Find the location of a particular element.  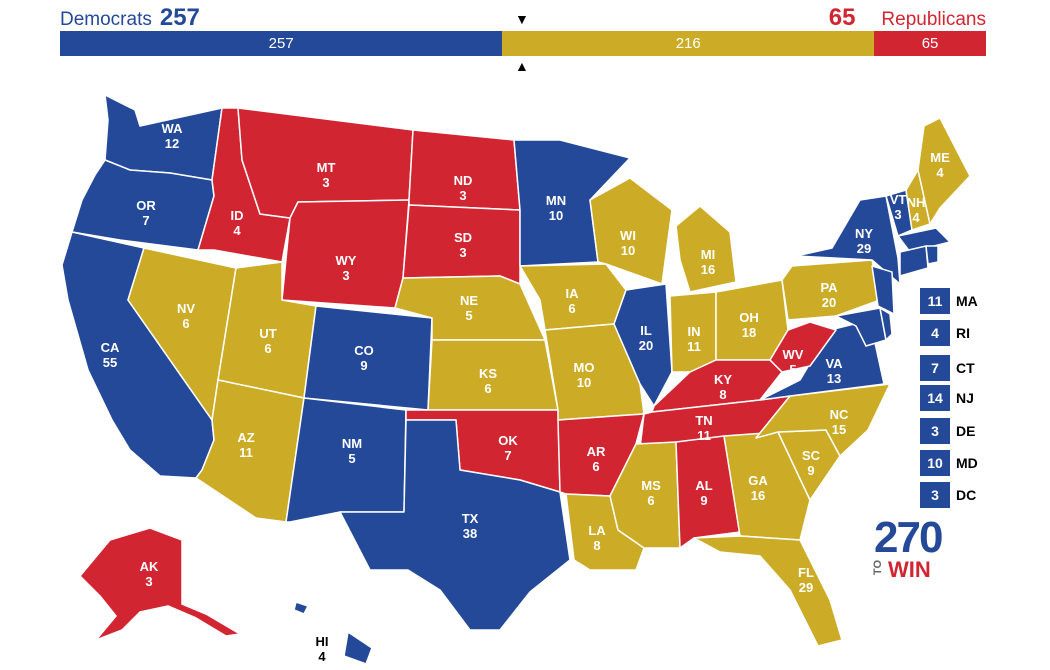

state-MI is located at coordinates (706, 249).